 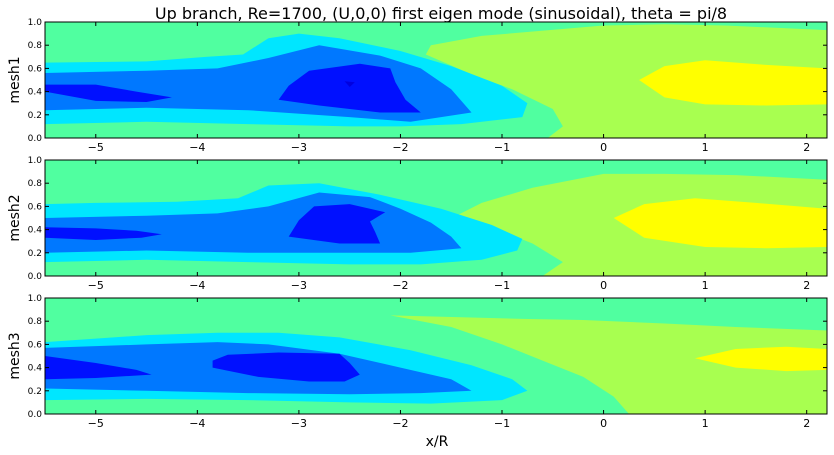 I want to click on y-axis-label: mesh1, so click(x=15, y=79).